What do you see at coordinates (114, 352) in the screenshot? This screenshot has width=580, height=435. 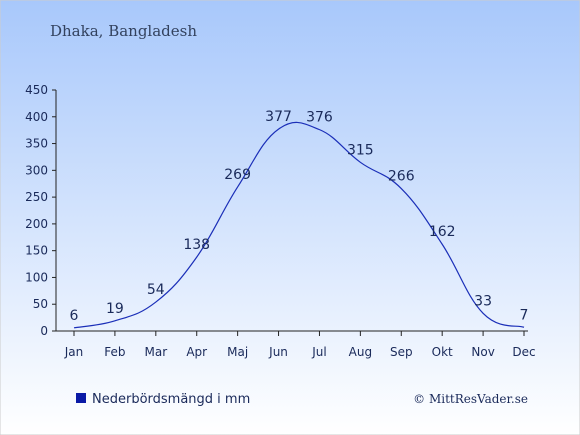 I see `x-tick-label: Feb` at bounding box center [114, 352].